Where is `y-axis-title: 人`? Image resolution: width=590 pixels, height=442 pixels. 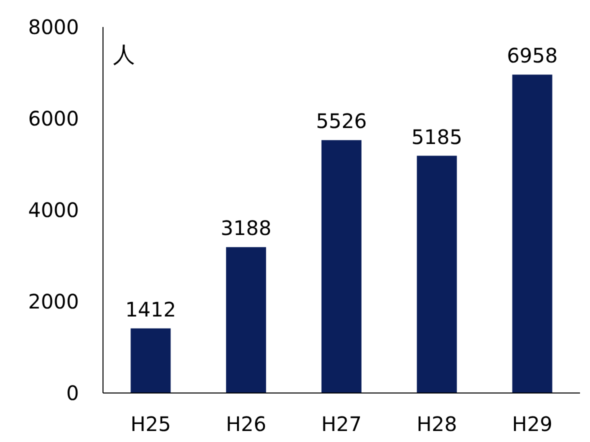 y-axis-title: 人 is located at coordinates (124, 56).